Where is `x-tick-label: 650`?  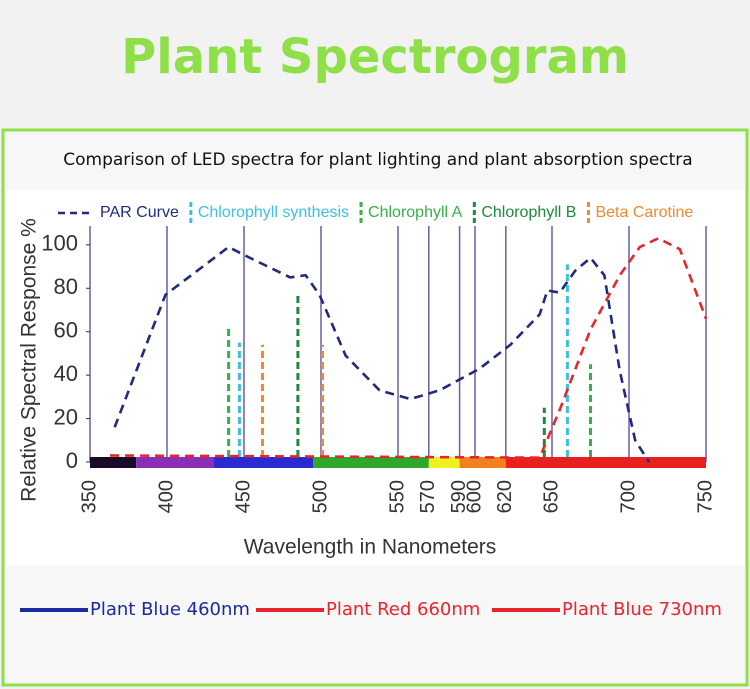
x-tick-label: 650 is located at coordinates (551, 496).